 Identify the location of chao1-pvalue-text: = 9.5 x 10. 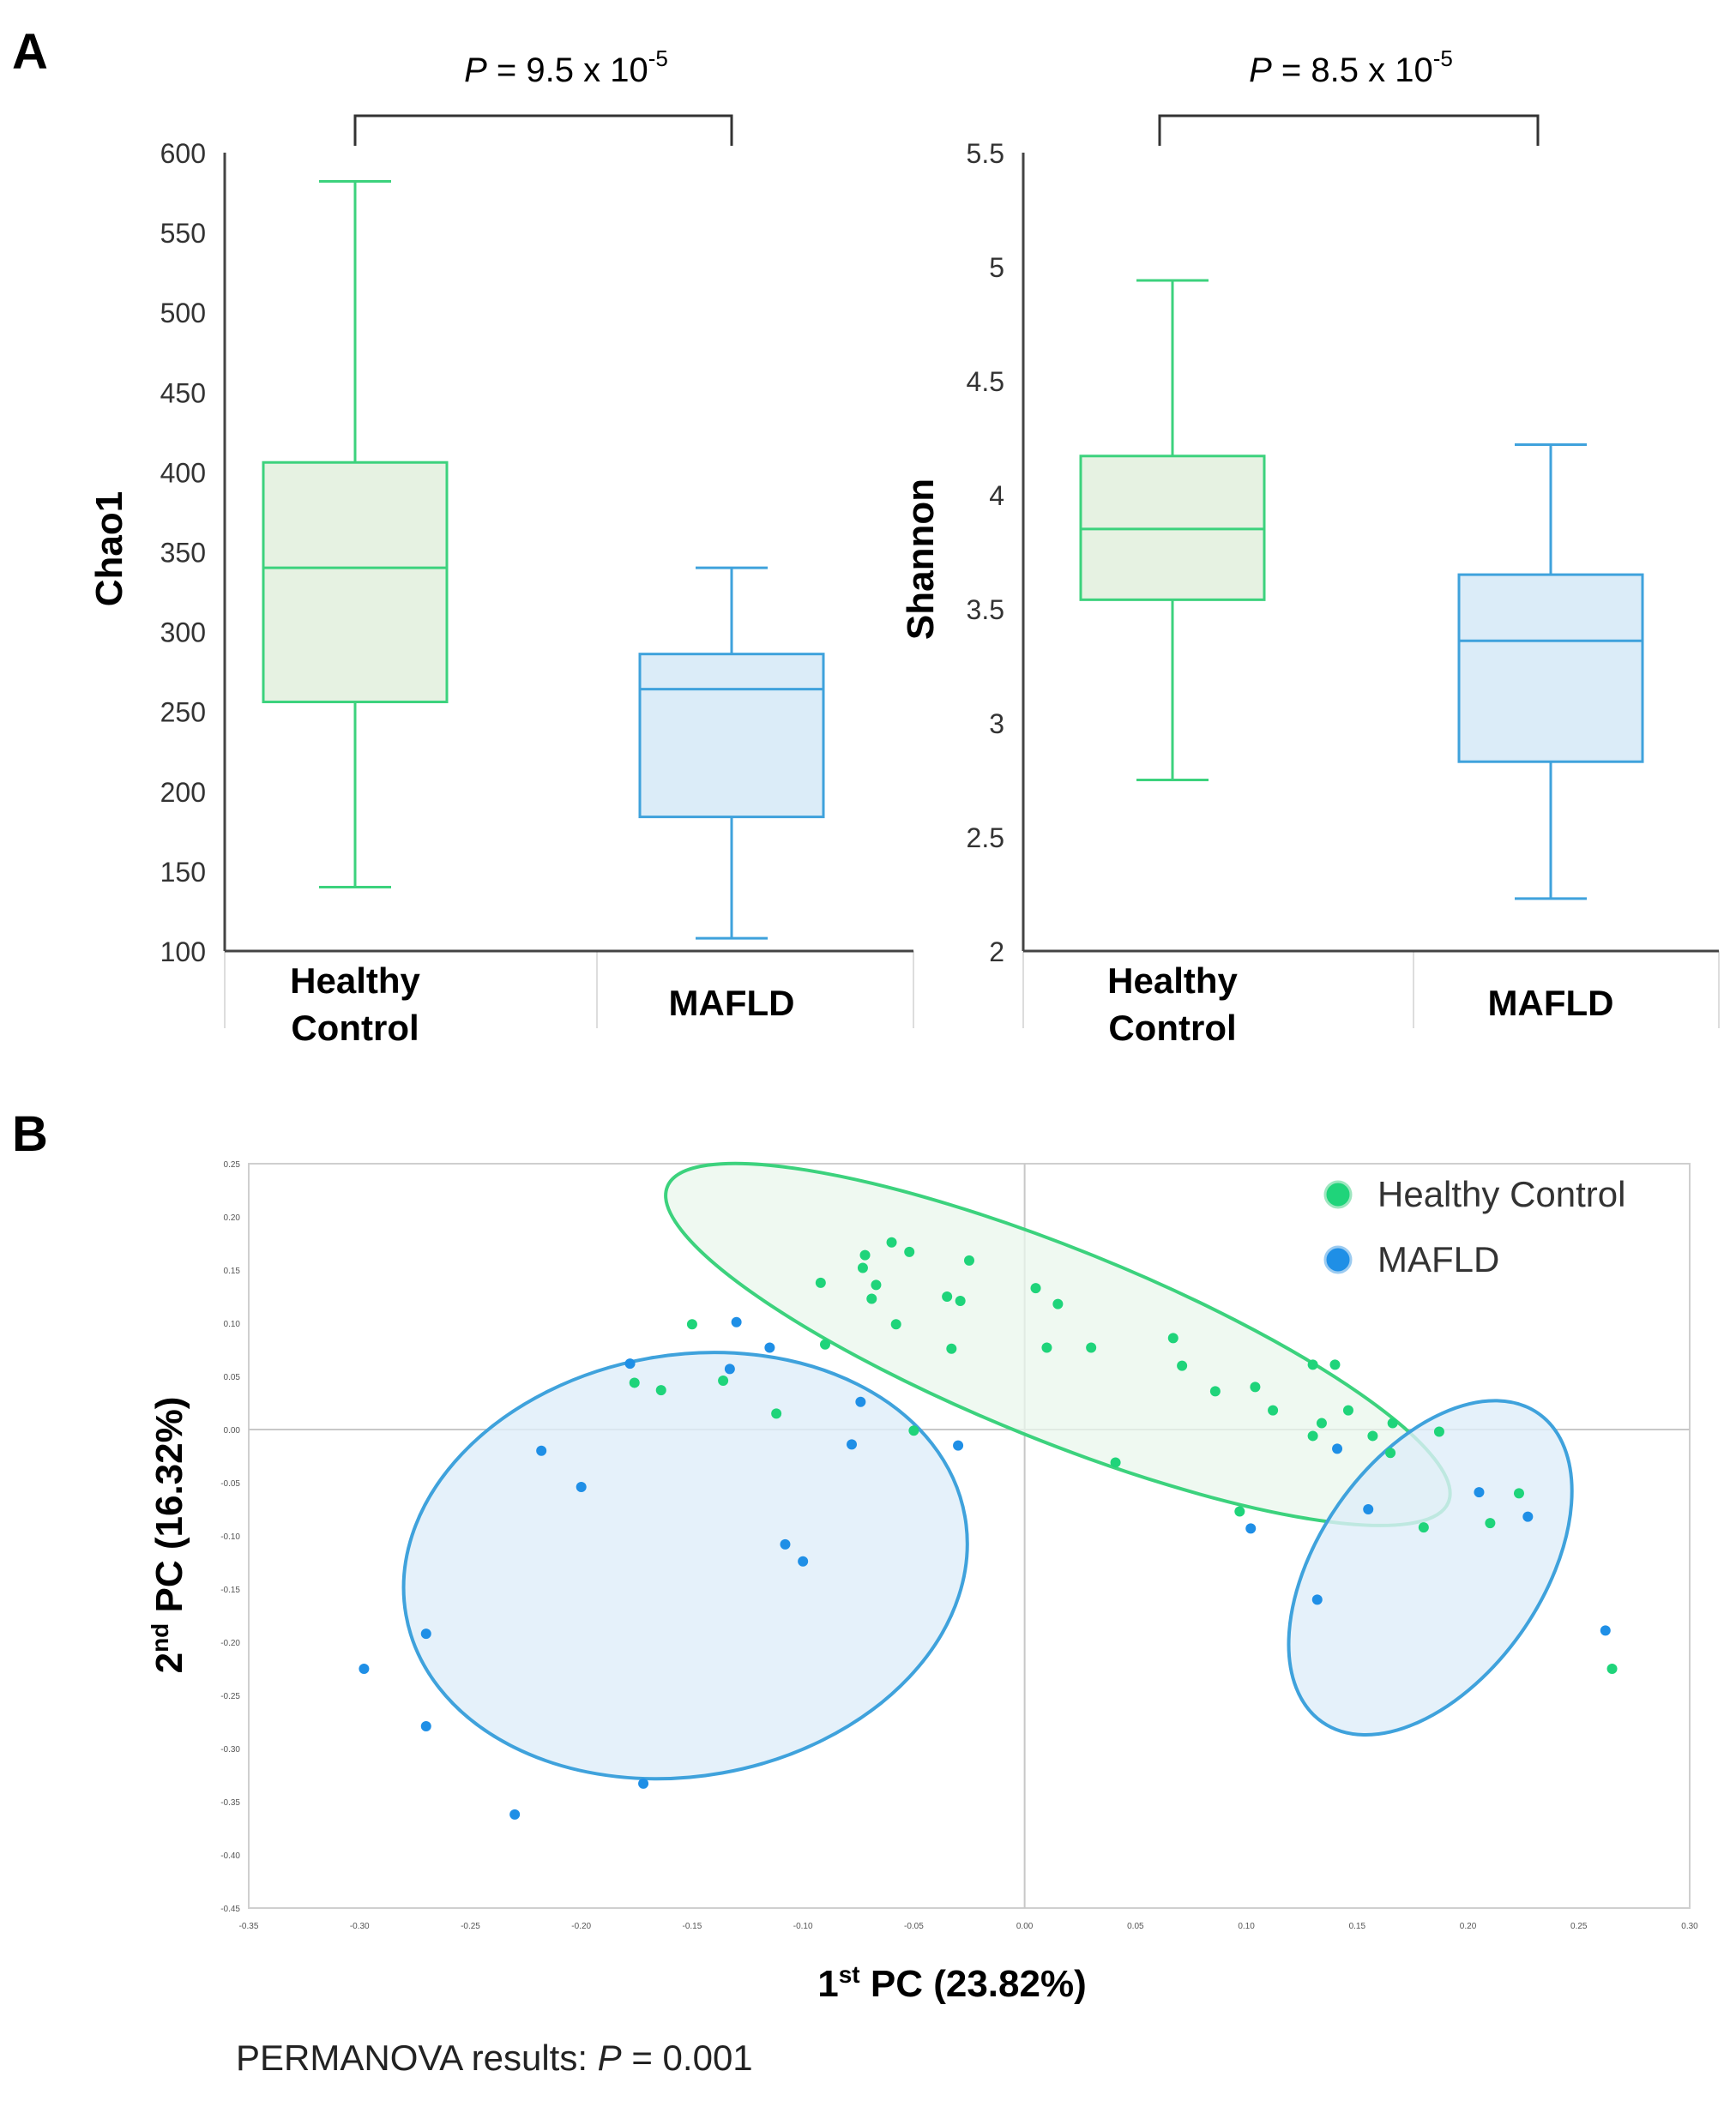
(567, 70).